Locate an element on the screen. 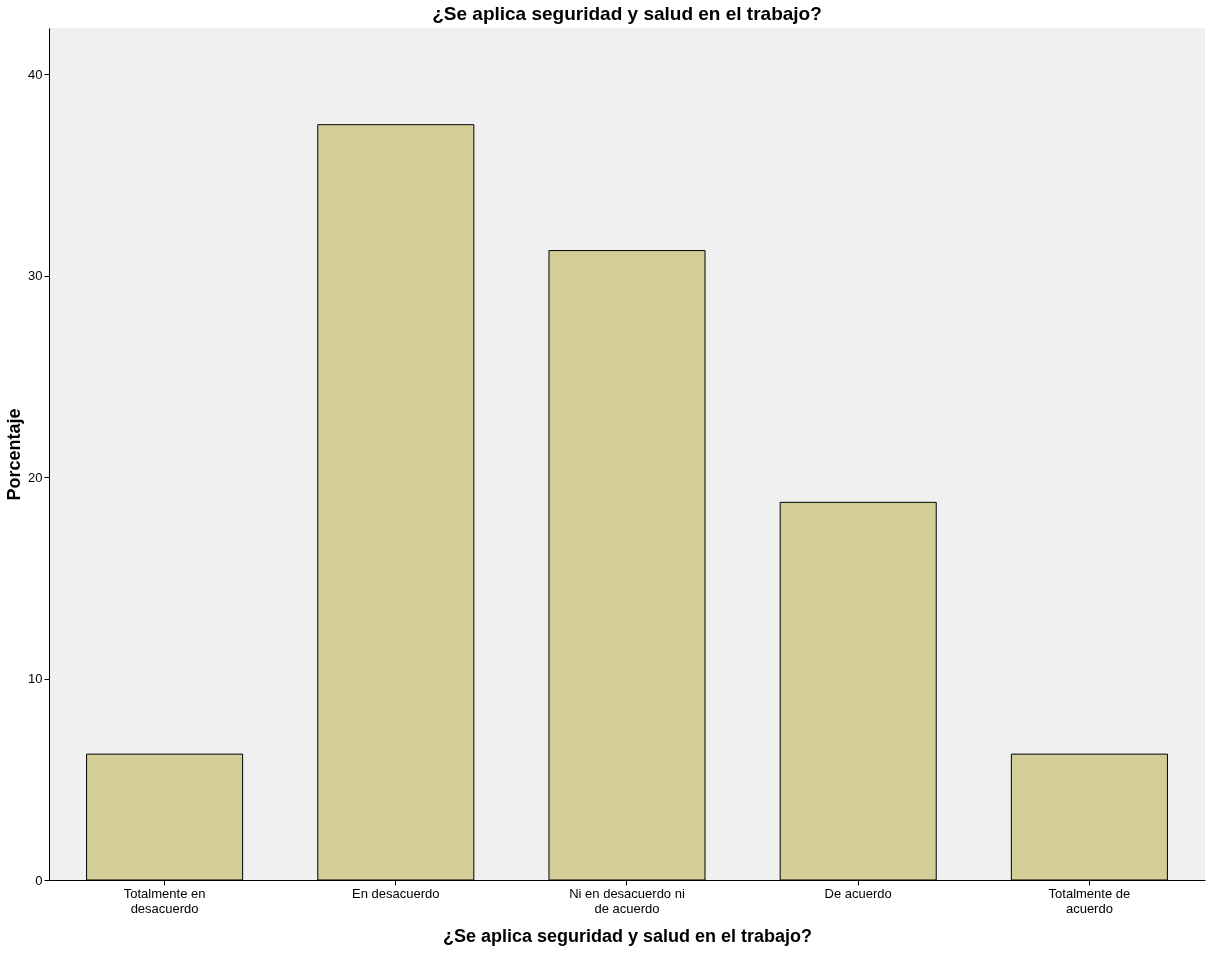  x-tick-label: De acuerdo is located at coordinates (858, 893).